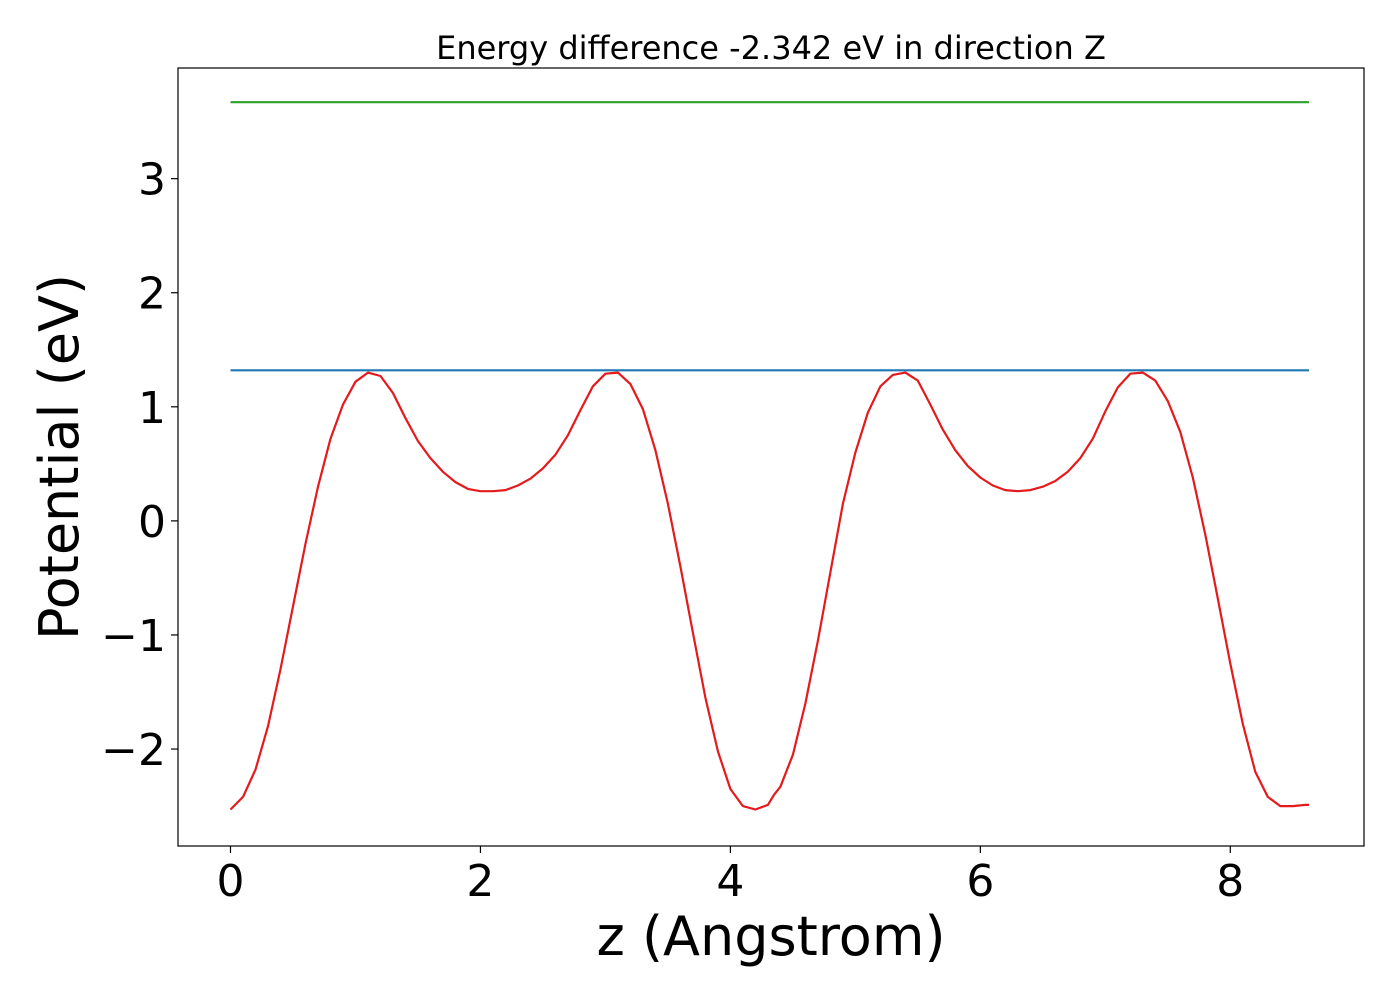 This screenshot has width=1400, height=1000. What do you see at coordinates (770, 936) in the screenshot?
I see `x-axis-label: z (Angstrom)` at bounding box center [770, 936].